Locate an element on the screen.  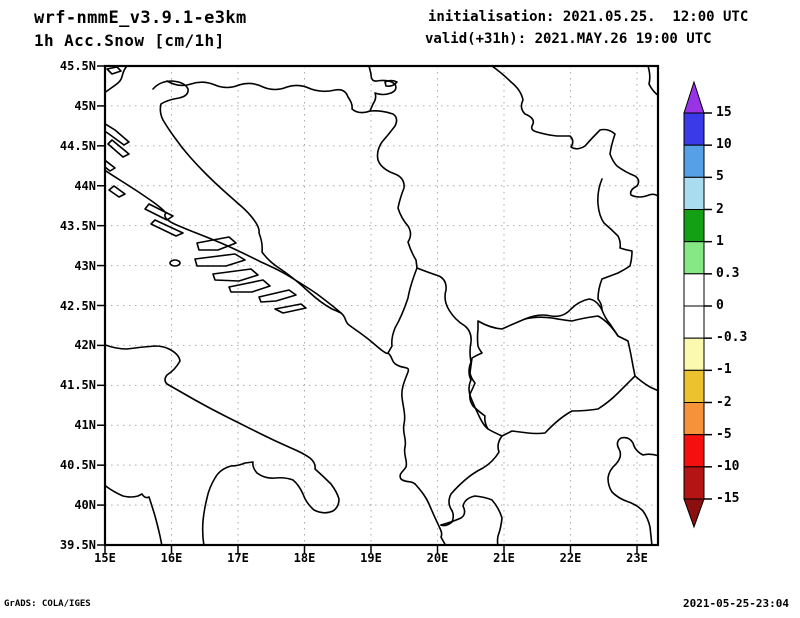
coastline-istria is located at coordinates (116, 80).